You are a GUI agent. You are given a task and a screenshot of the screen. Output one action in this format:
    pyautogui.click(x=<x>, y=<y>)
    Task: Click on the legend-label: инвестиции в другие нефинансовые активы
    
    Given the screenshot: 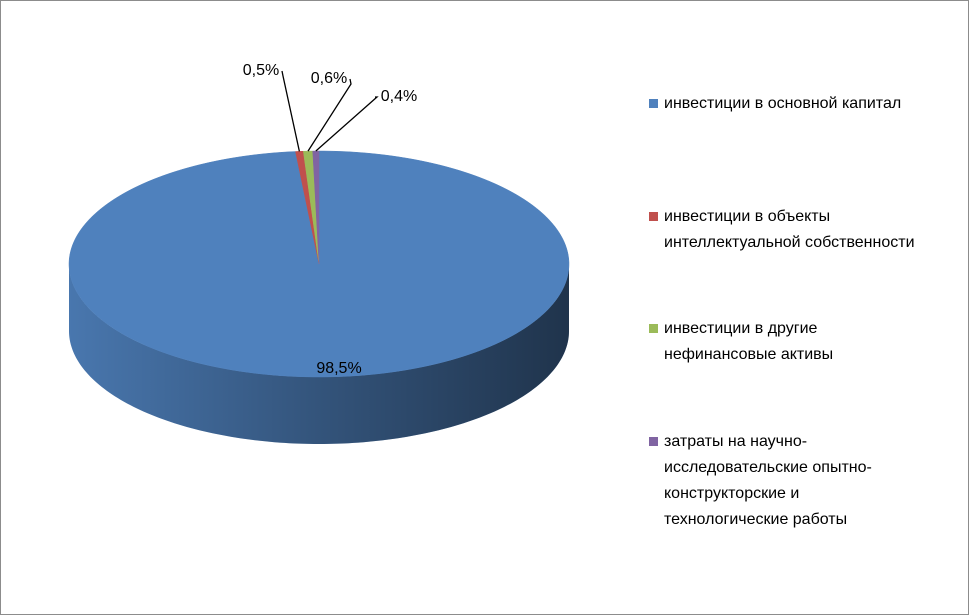 What is the action you would take?
    pyautogui.click(x=749, y=341)
    